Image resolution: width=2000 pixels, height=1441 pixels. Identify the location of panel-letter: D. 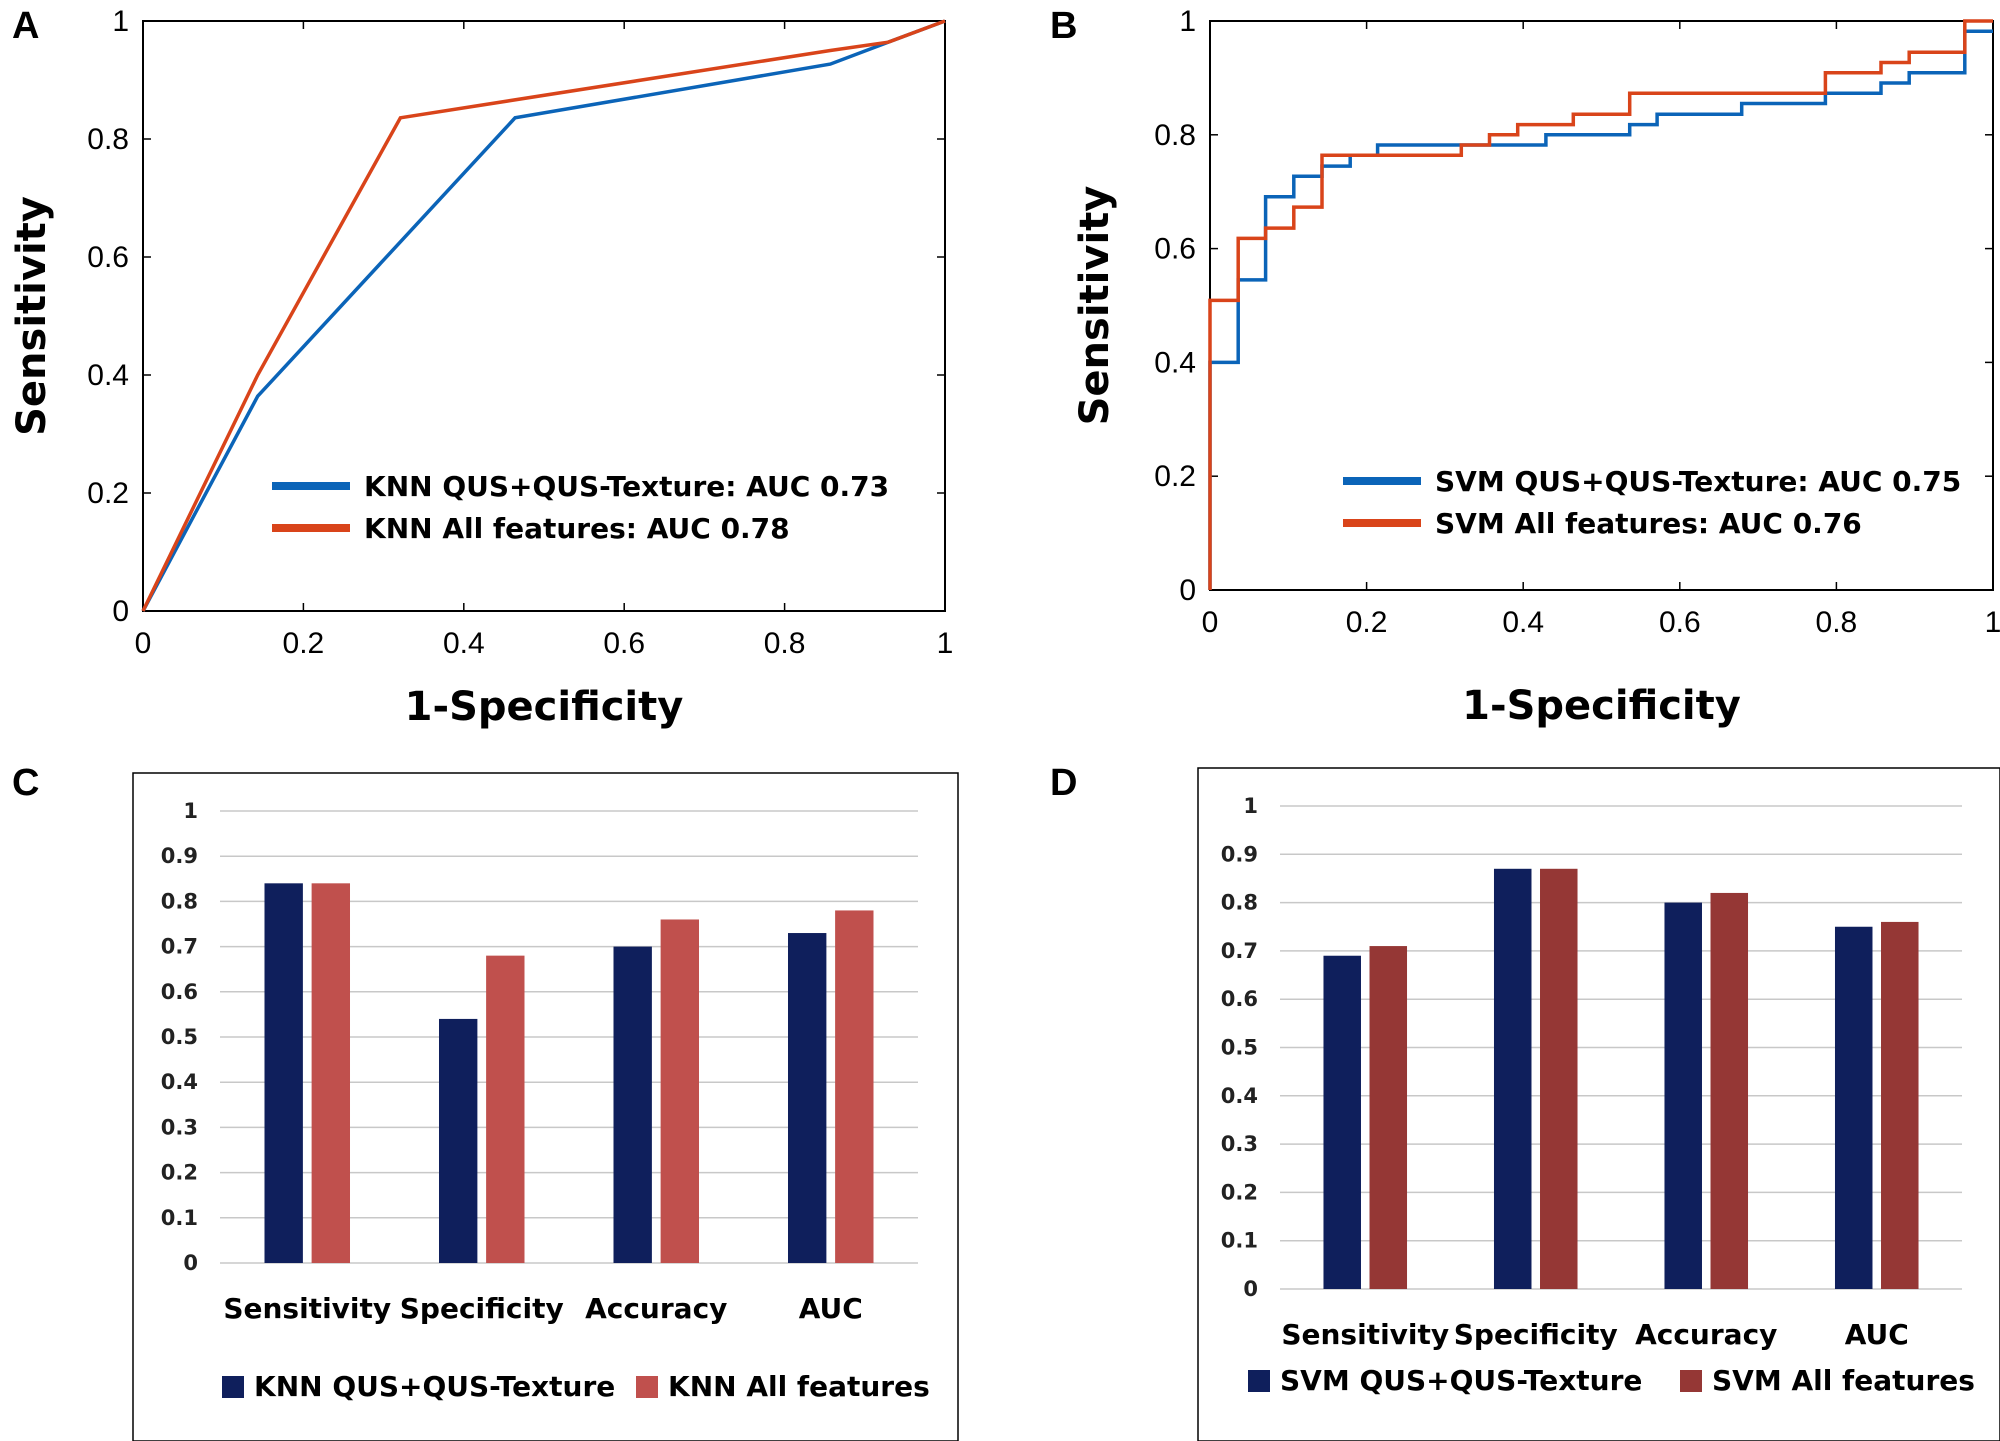
(1063, 783).